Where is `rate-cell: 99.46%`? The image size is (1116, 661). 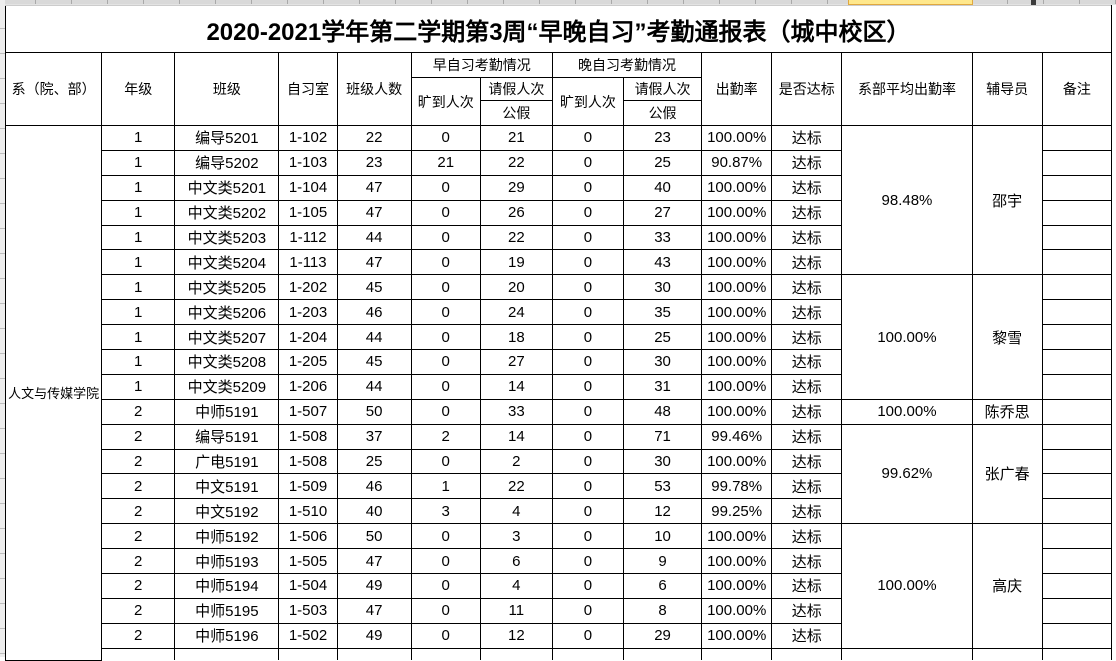 rate-cell: 99.46% is located at coordinates (737, 436).